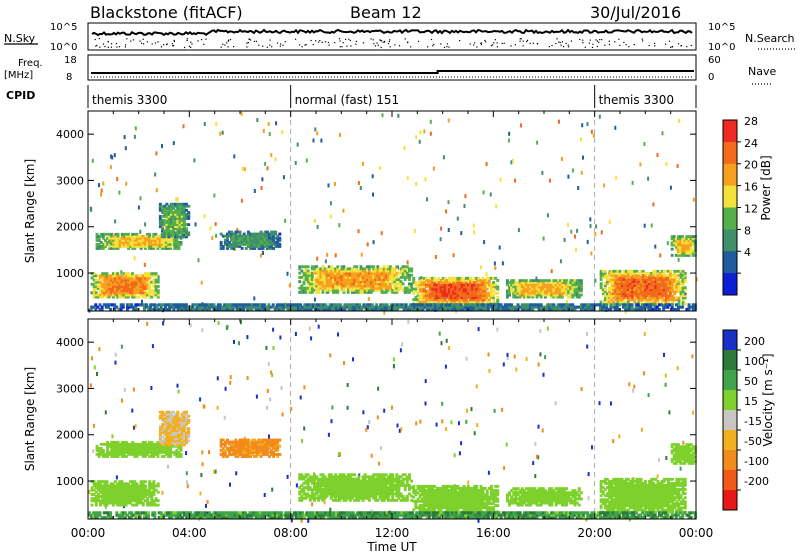  I want to click on freq-tick-high: 18, so click(70, 60).